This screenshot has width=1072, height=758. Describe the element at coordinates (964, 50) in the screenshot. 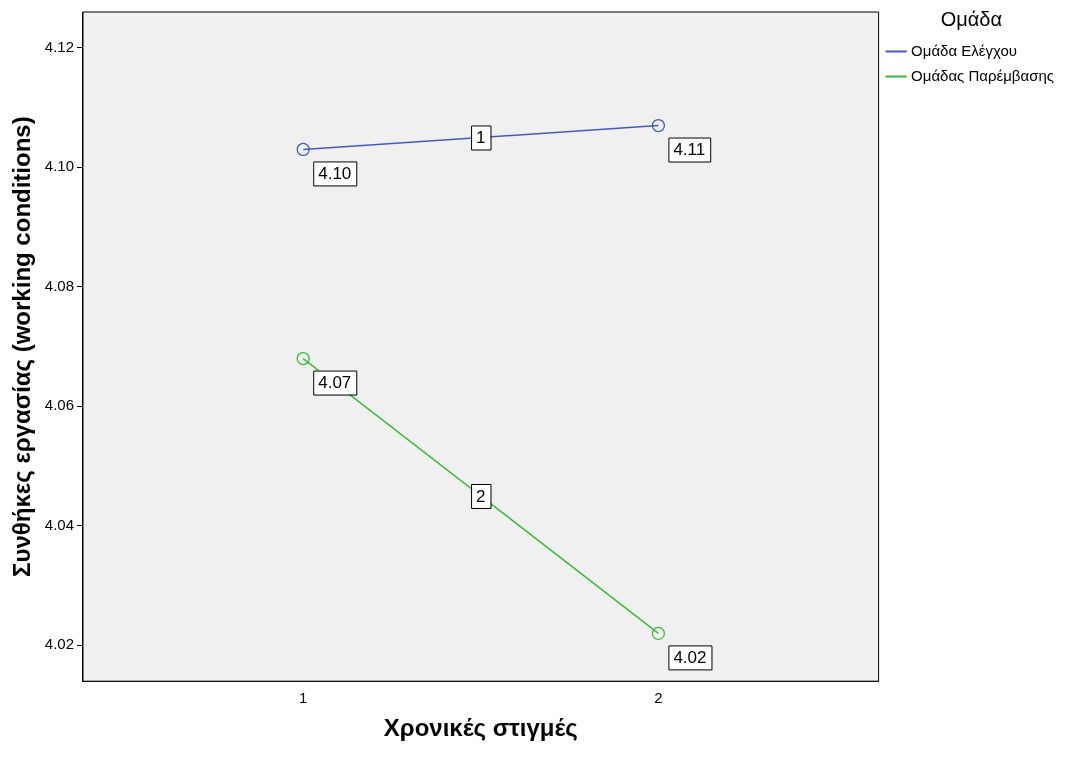

I see `legend-label: Ομάδα Ελέγχου` at that location.